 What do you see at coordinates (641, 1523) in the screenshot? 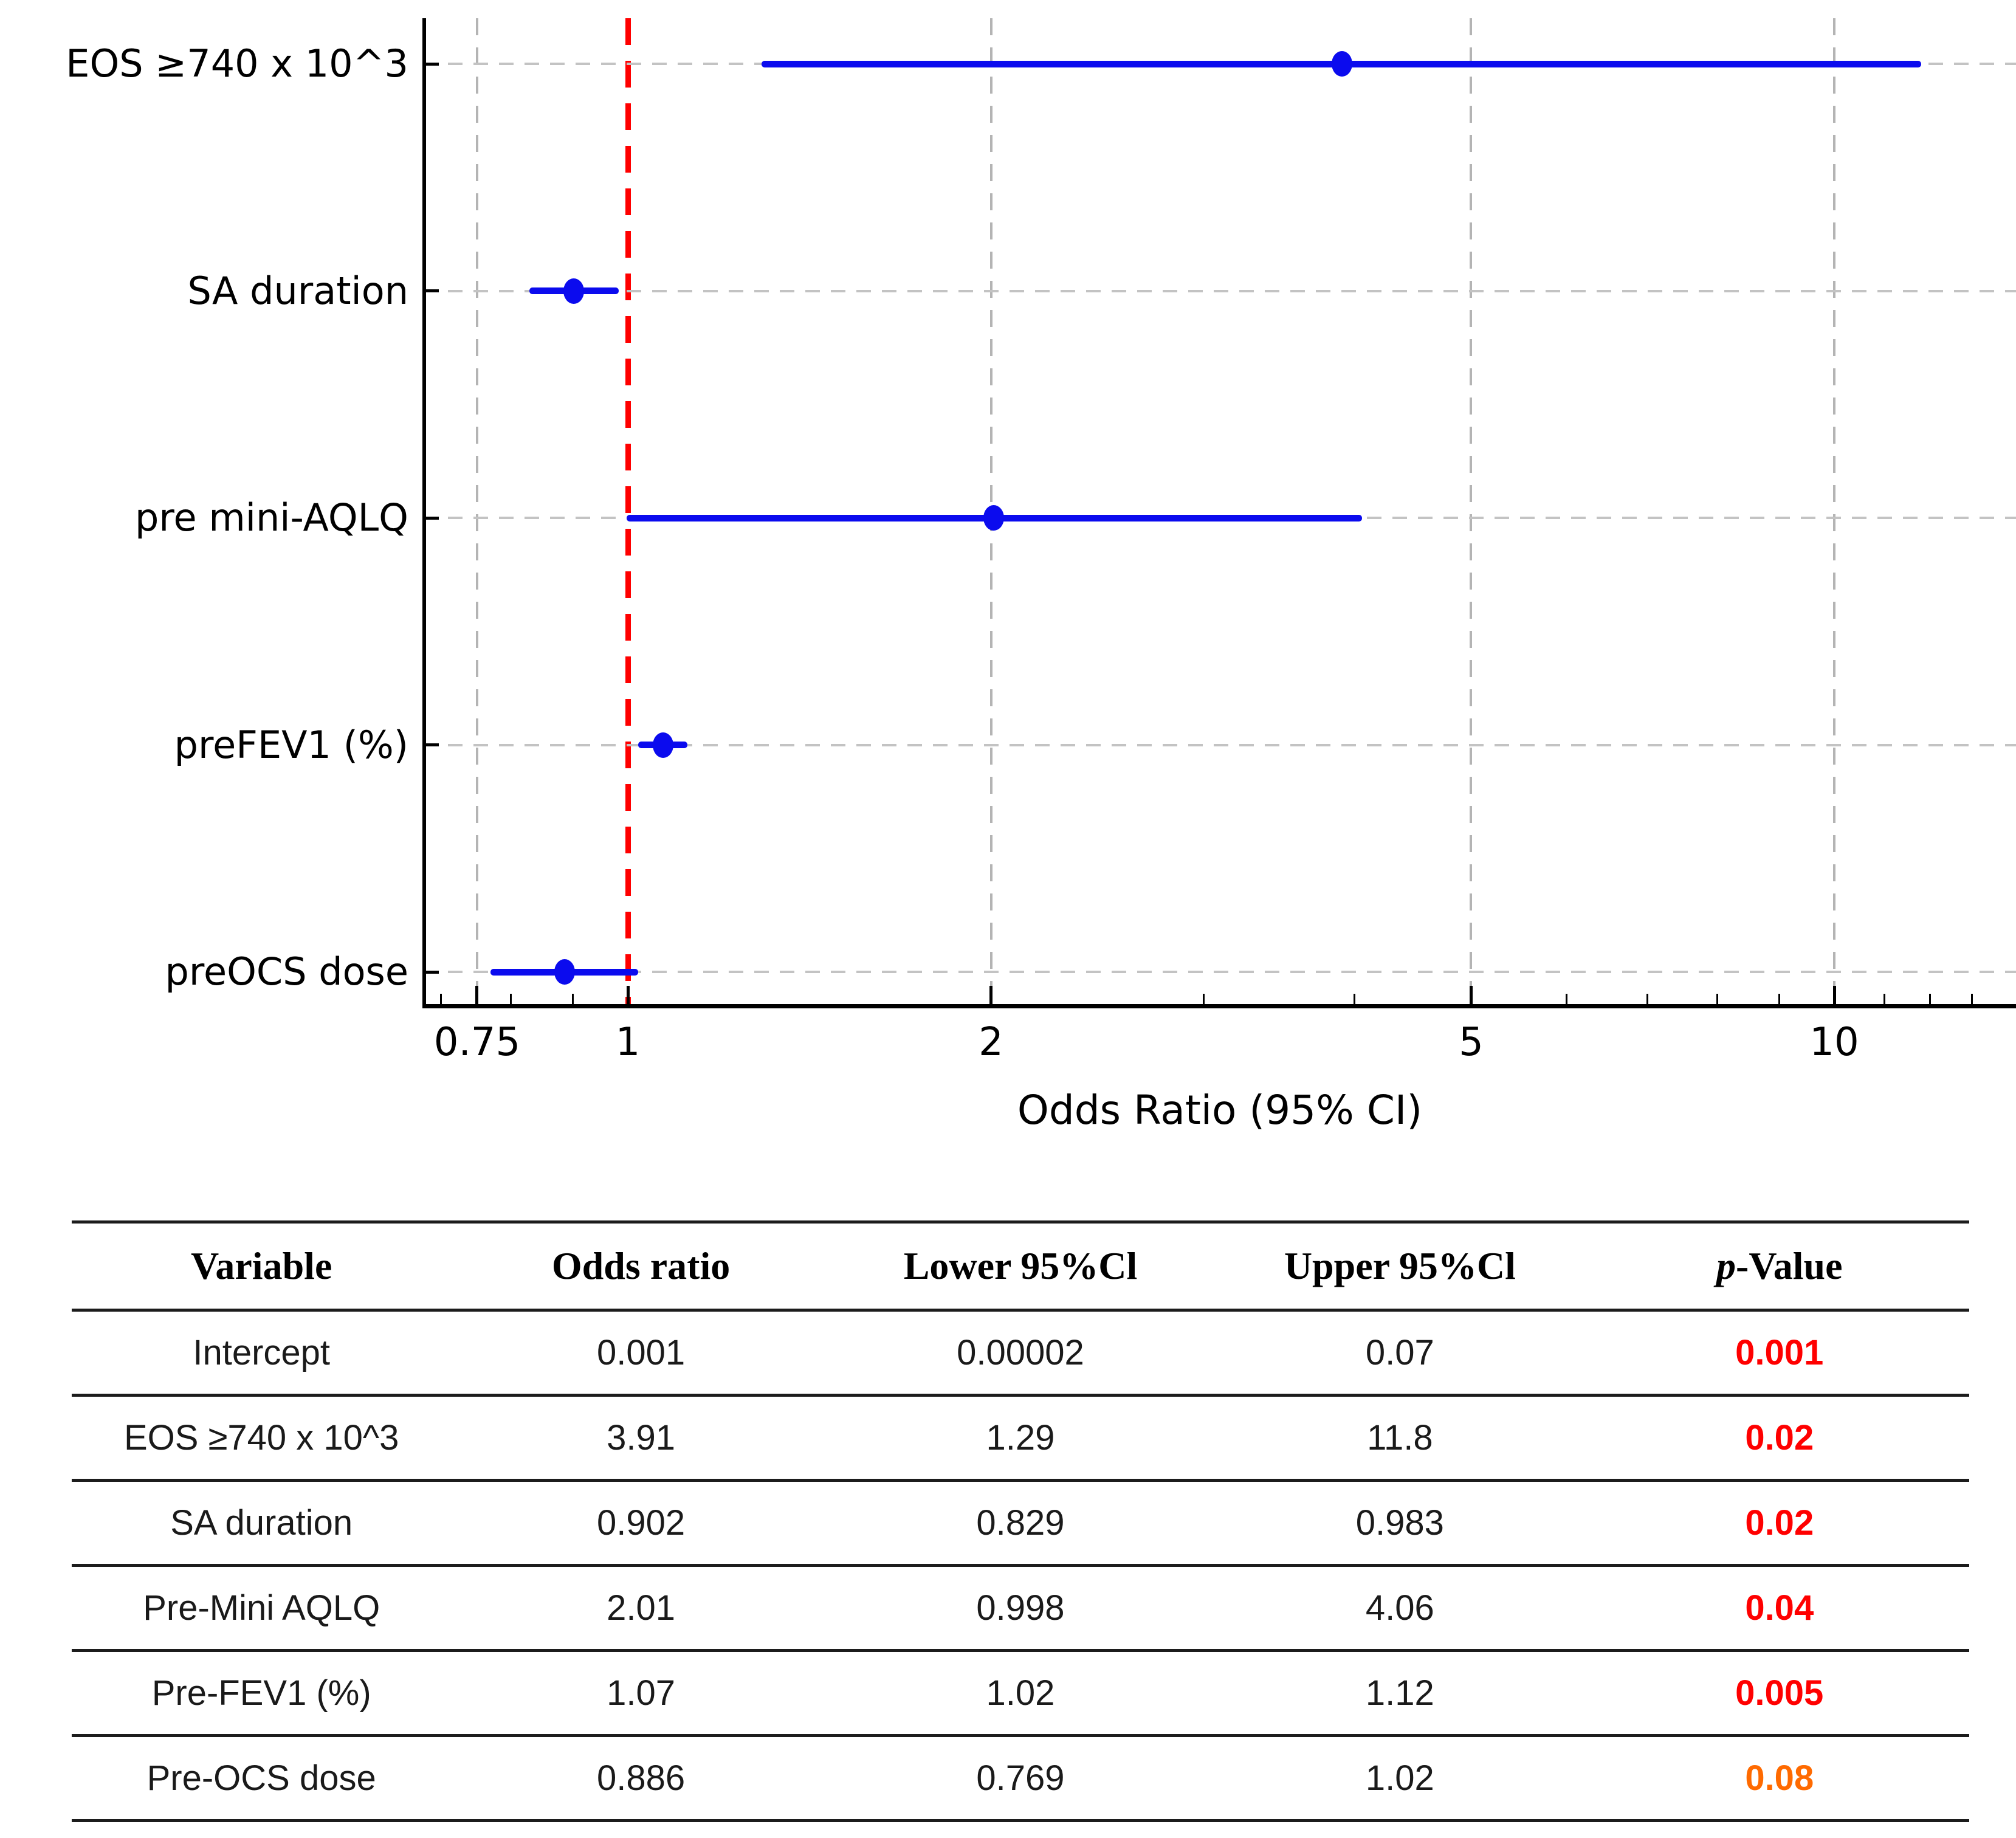
I see `cell-odds-ratio: 0.902` at bounding box center [641, 1523].